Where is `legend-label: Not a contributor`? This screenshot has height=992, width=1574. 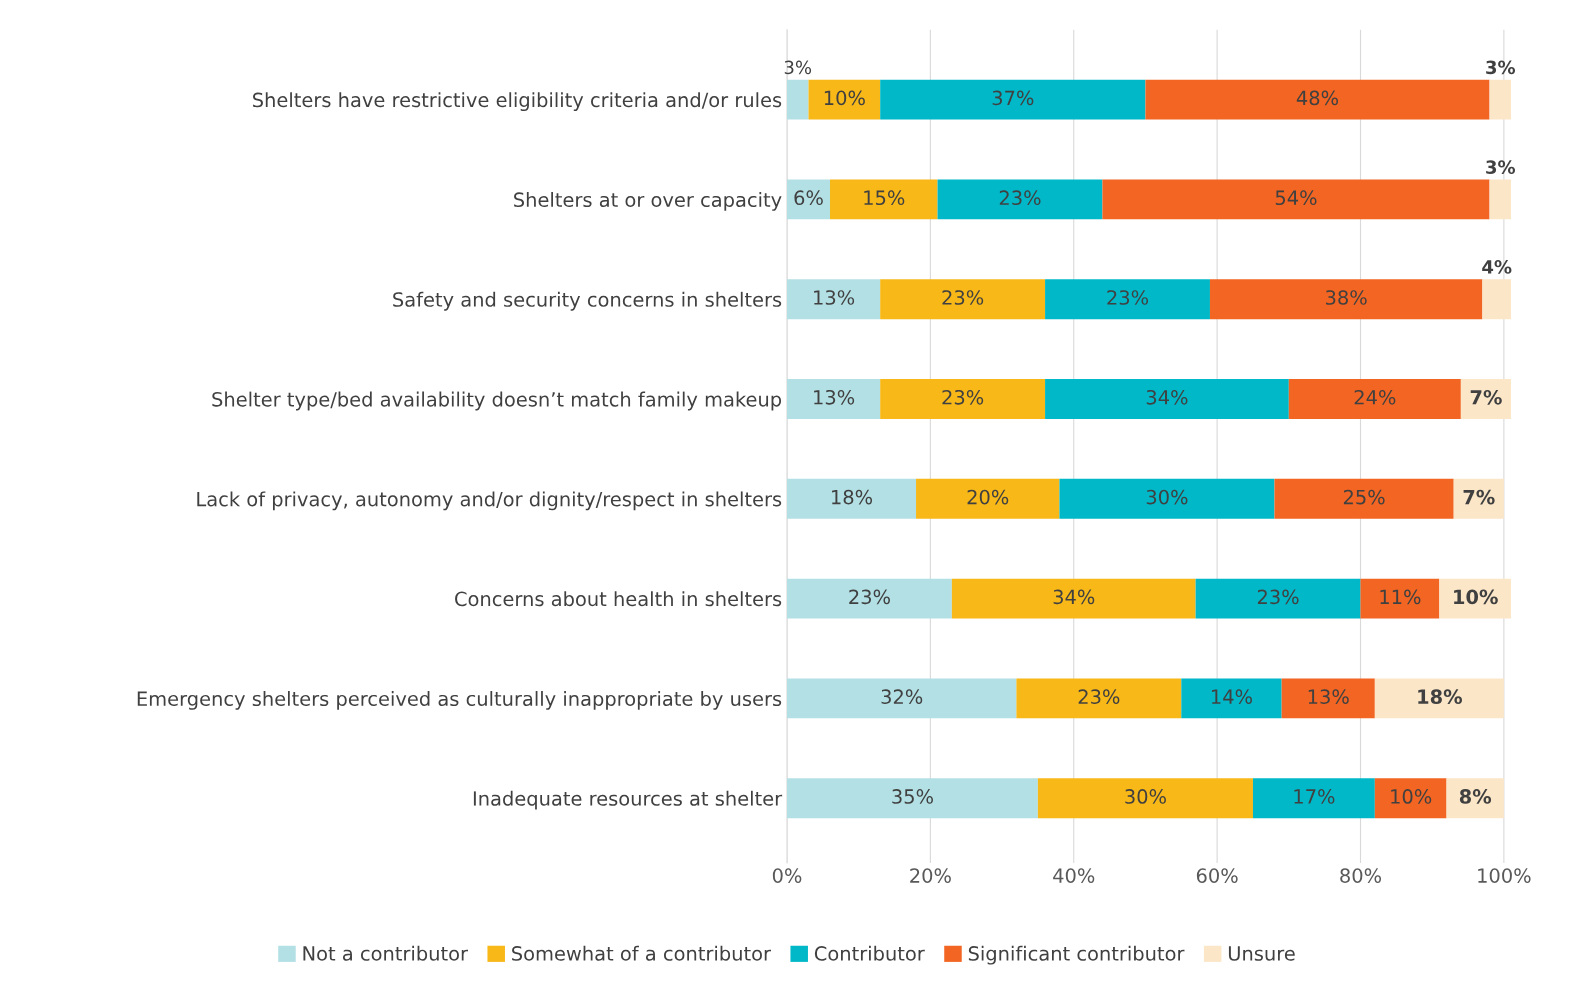
legend-label: Not a contributor is located at coordinates (386, 953).